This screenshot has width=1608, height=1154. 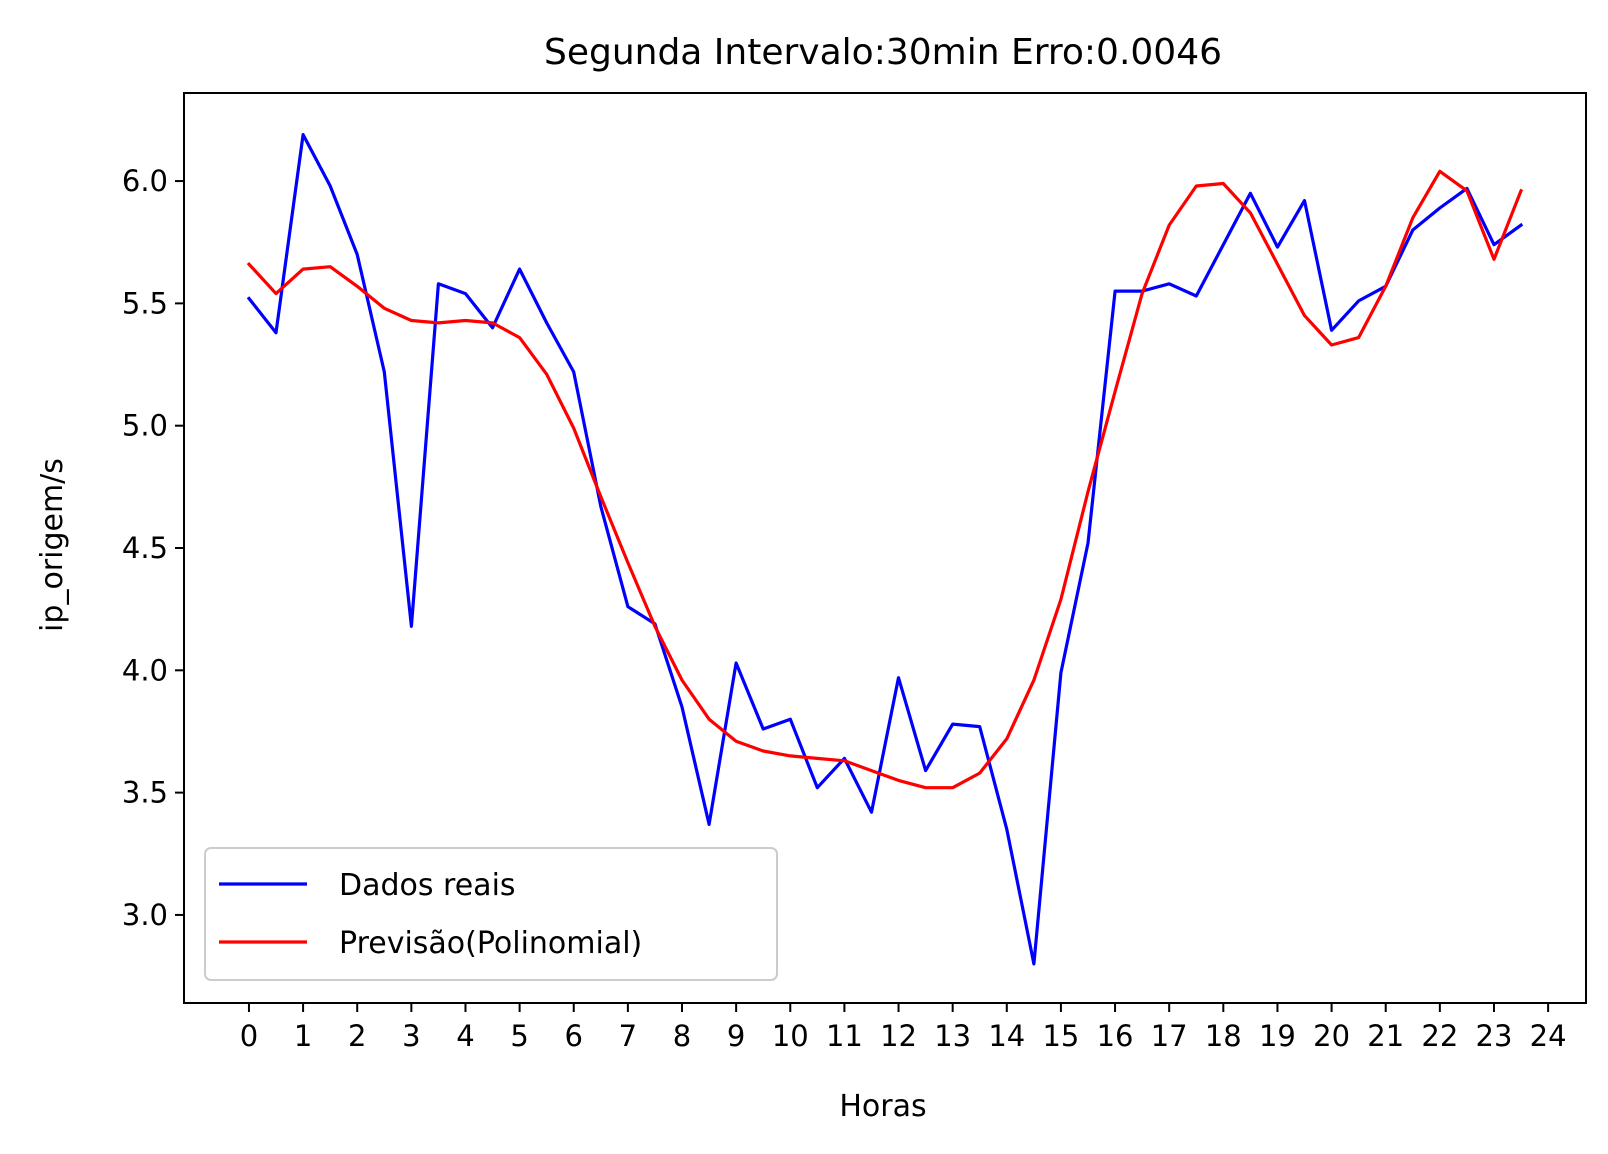 I want to click on legend: Dados reais Previsão(Polinomial), so click(x=491, y=914).